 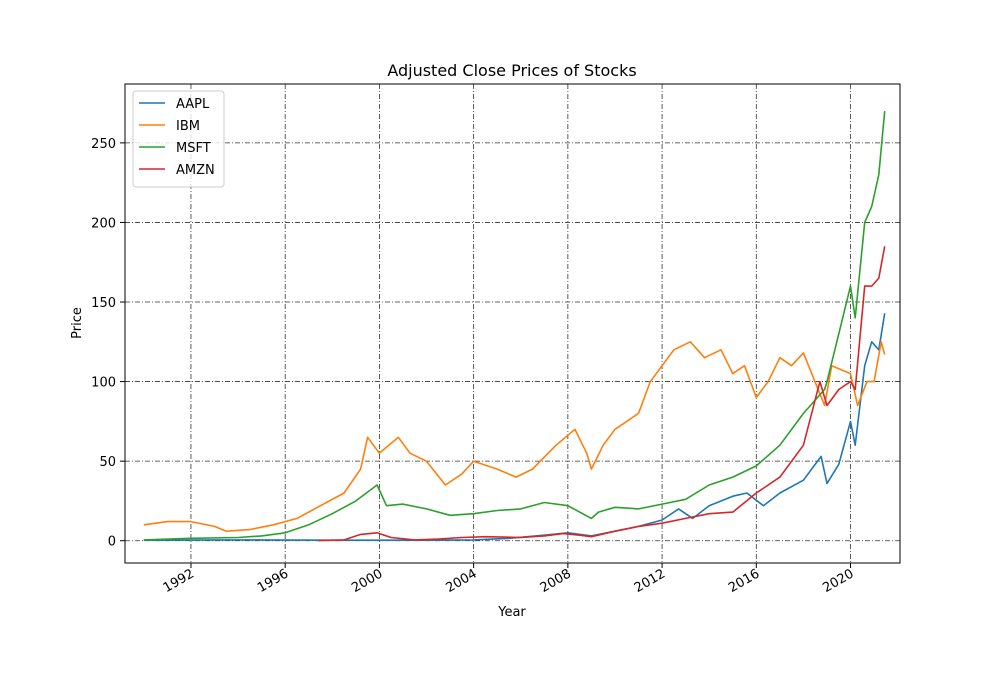 What do you see at coordinates (195, 170) in the screenshot?
I see `legend-label: AMZN` at bounding box center [195, 170].